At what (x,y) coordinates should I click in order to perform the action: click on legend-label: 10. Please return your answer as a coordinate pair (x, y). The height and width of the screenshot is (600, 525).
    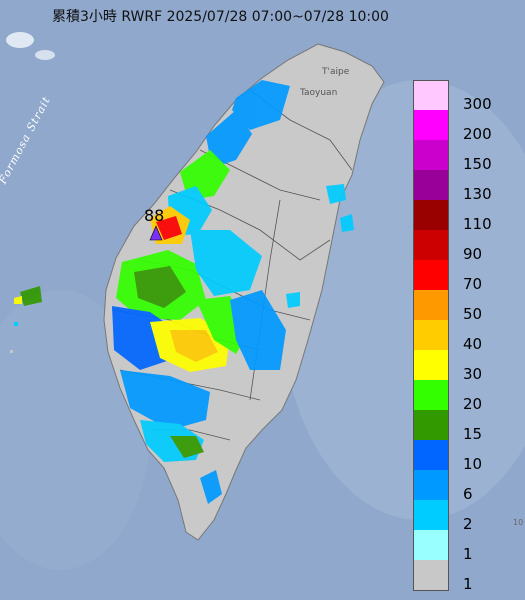
    Looking at the image, I should click on (473, 464).